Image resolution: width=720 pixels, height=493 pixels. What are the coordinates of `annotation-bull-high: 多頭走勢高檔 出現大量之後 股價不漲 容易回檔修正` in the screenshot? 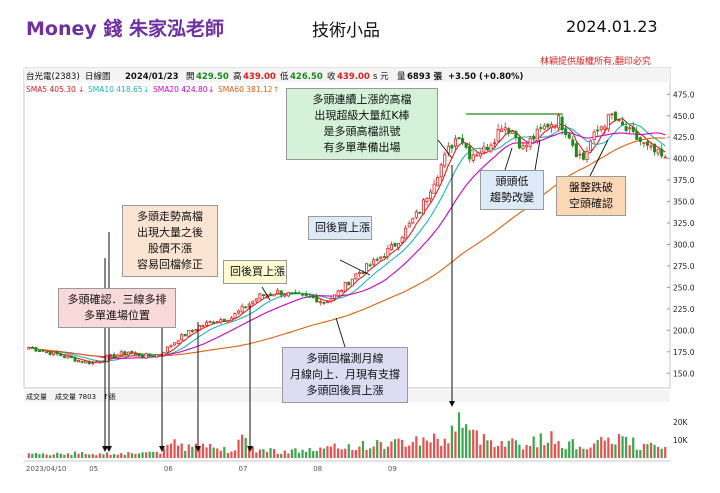 It's located at (170, 241).